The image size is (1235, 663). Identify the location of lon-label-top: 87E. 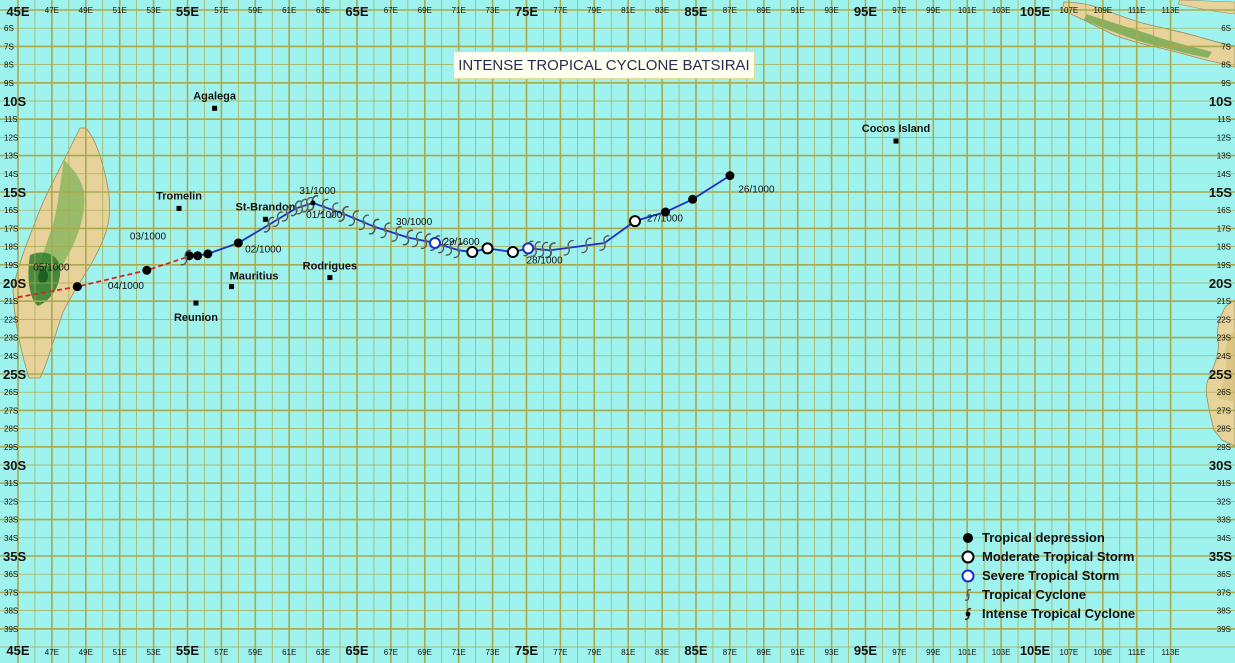
(730, 10).